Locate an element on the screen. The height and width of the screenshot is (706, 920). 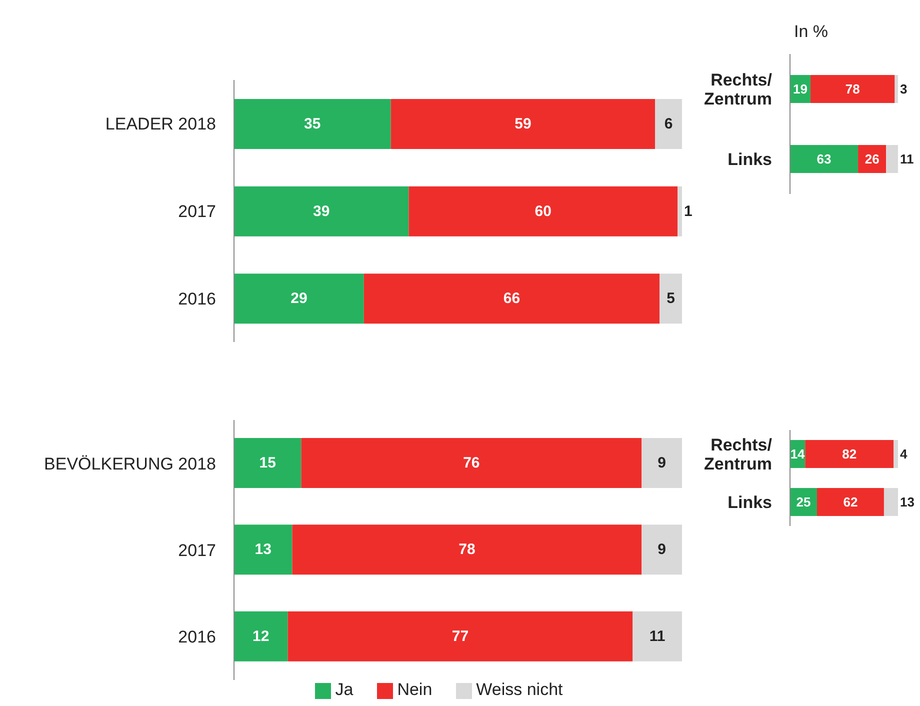
data-label: 6 is located at coordinates (668, 124).